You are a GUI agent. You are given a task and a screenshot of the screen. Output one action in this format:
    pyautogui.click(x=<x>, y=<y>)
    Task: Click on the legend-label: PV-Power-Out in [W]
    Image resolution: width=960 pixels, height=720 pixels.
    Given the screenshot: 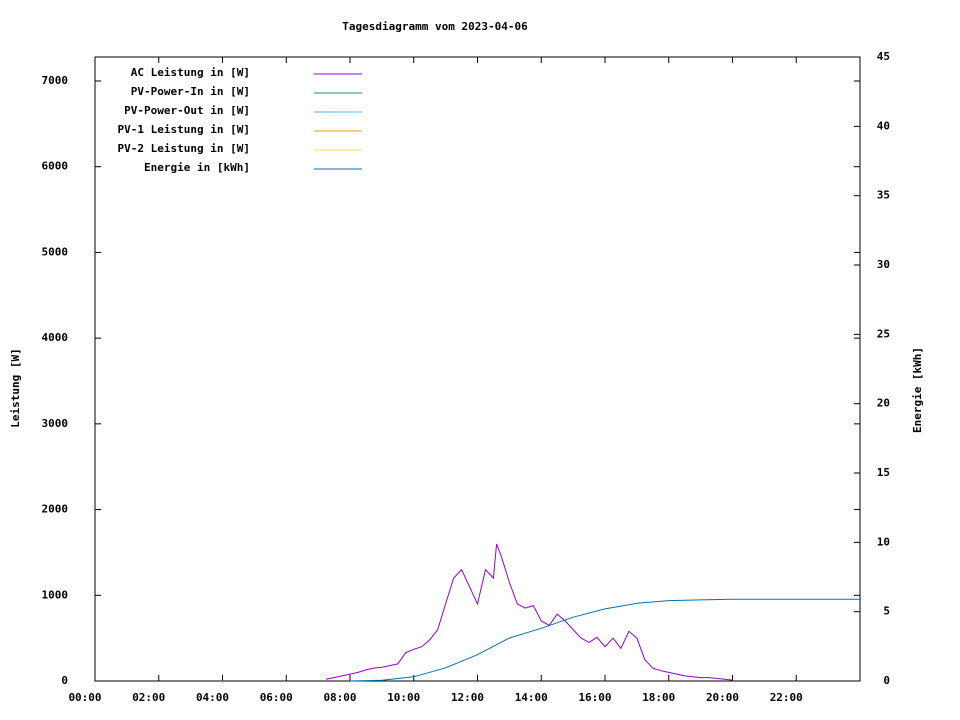 What is the action you would take?
    pyautogui.click(x=187, y=110)
    